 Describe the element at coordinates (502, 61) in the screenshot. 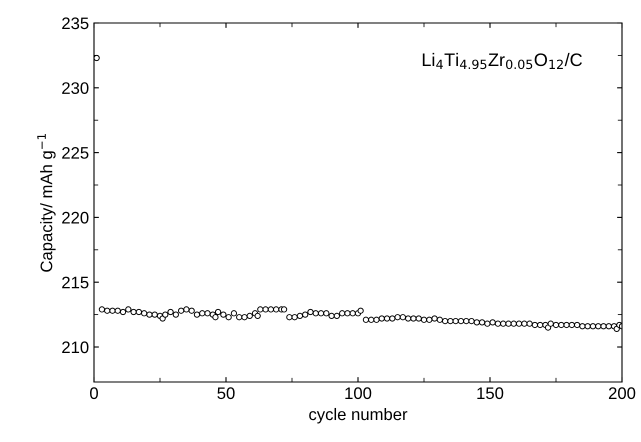

I see `text: Li$_{4}$Ti$_{4.95}$Zr$_{0.05}$O$_{12}$/C` at that location.